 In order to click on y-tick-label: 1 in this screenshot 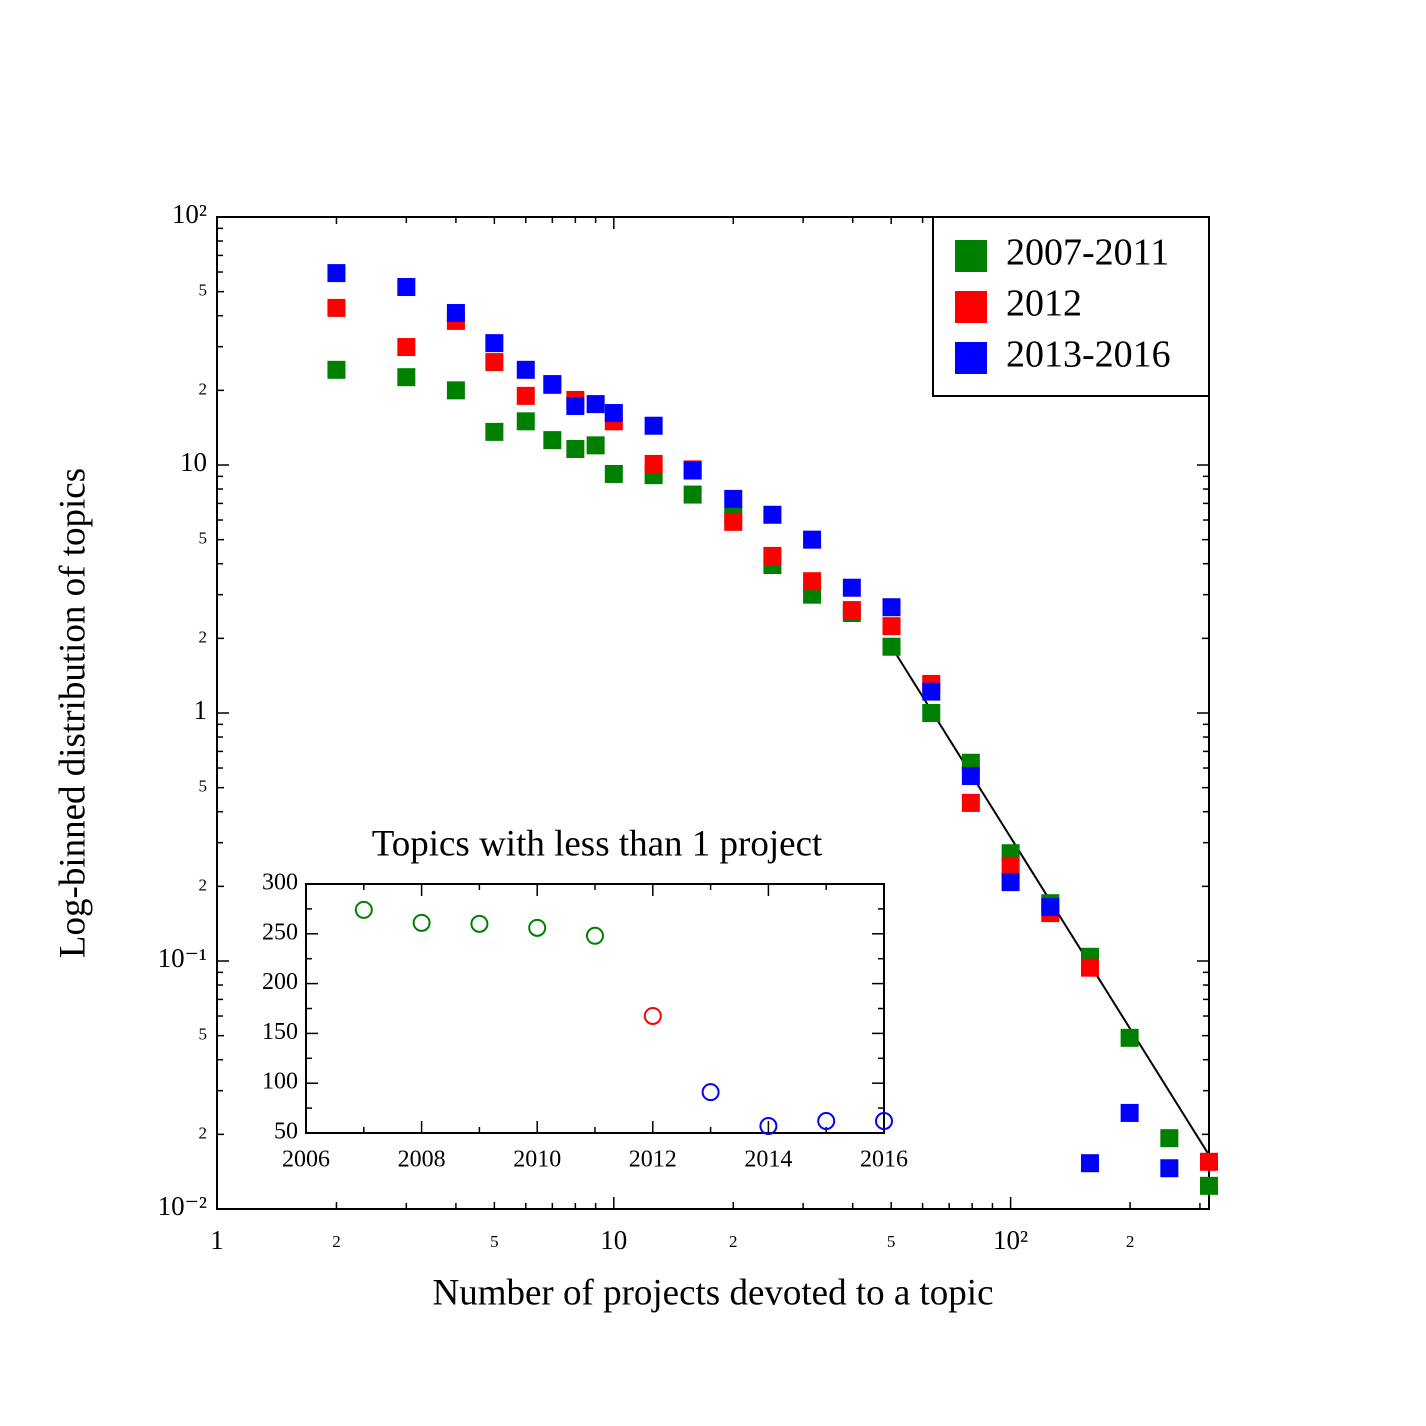, I will do `click(201, 710)`.